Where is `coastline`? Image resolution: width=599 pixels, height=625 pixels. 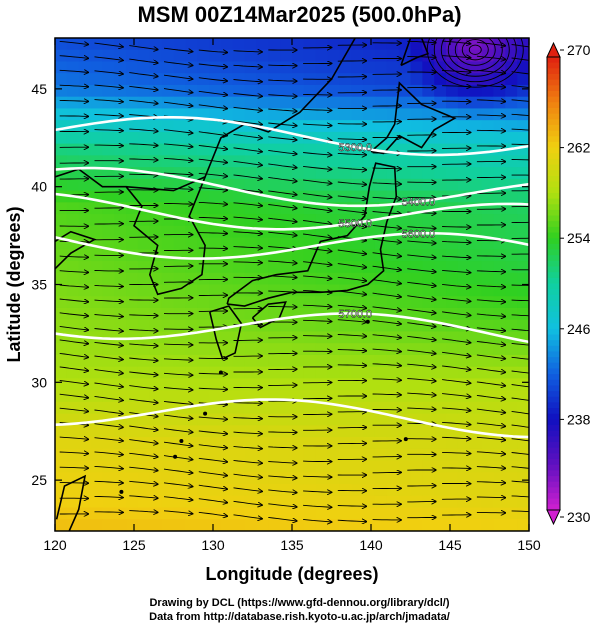
coastline is located at coordinates (413, 118).